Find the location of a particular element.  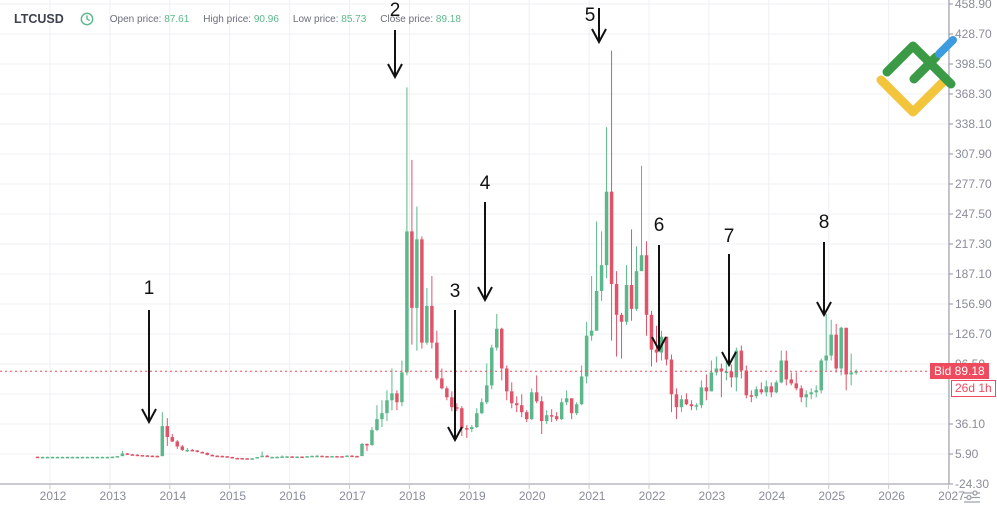

candle-countdown: 26d 1h is located at coordinates (973, 389).